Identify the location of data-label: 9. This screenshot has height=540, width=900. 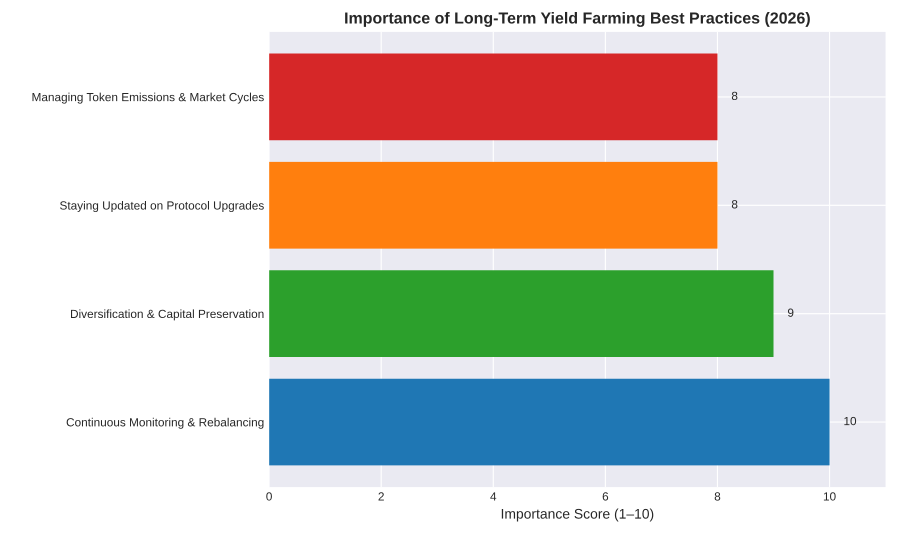
(791, 312).